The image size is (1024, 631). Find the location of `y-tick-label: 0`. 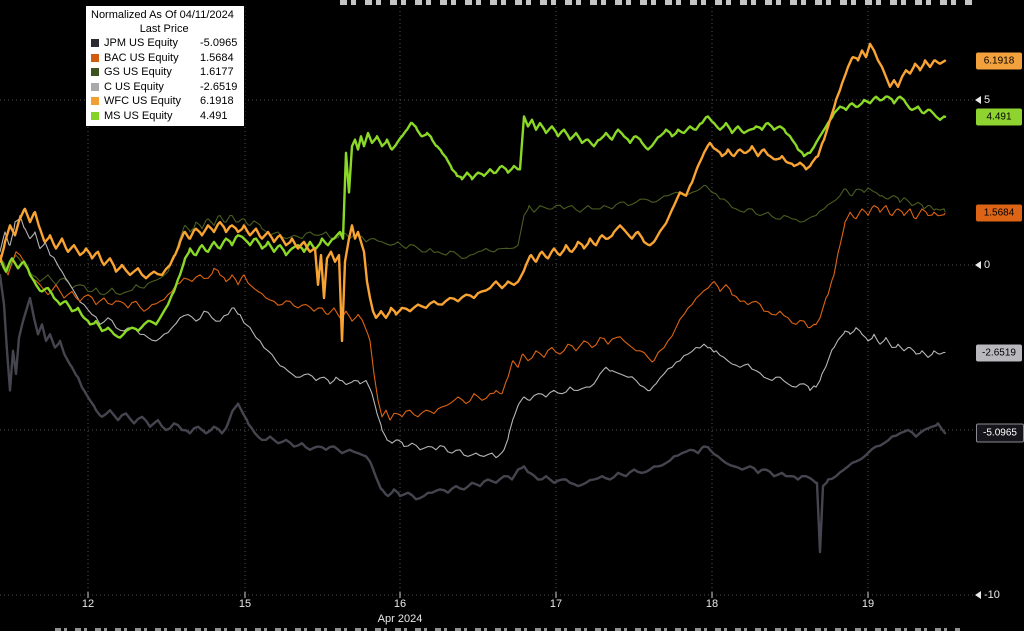

y-tick-label: 0 is located at coordinates (987, 265).